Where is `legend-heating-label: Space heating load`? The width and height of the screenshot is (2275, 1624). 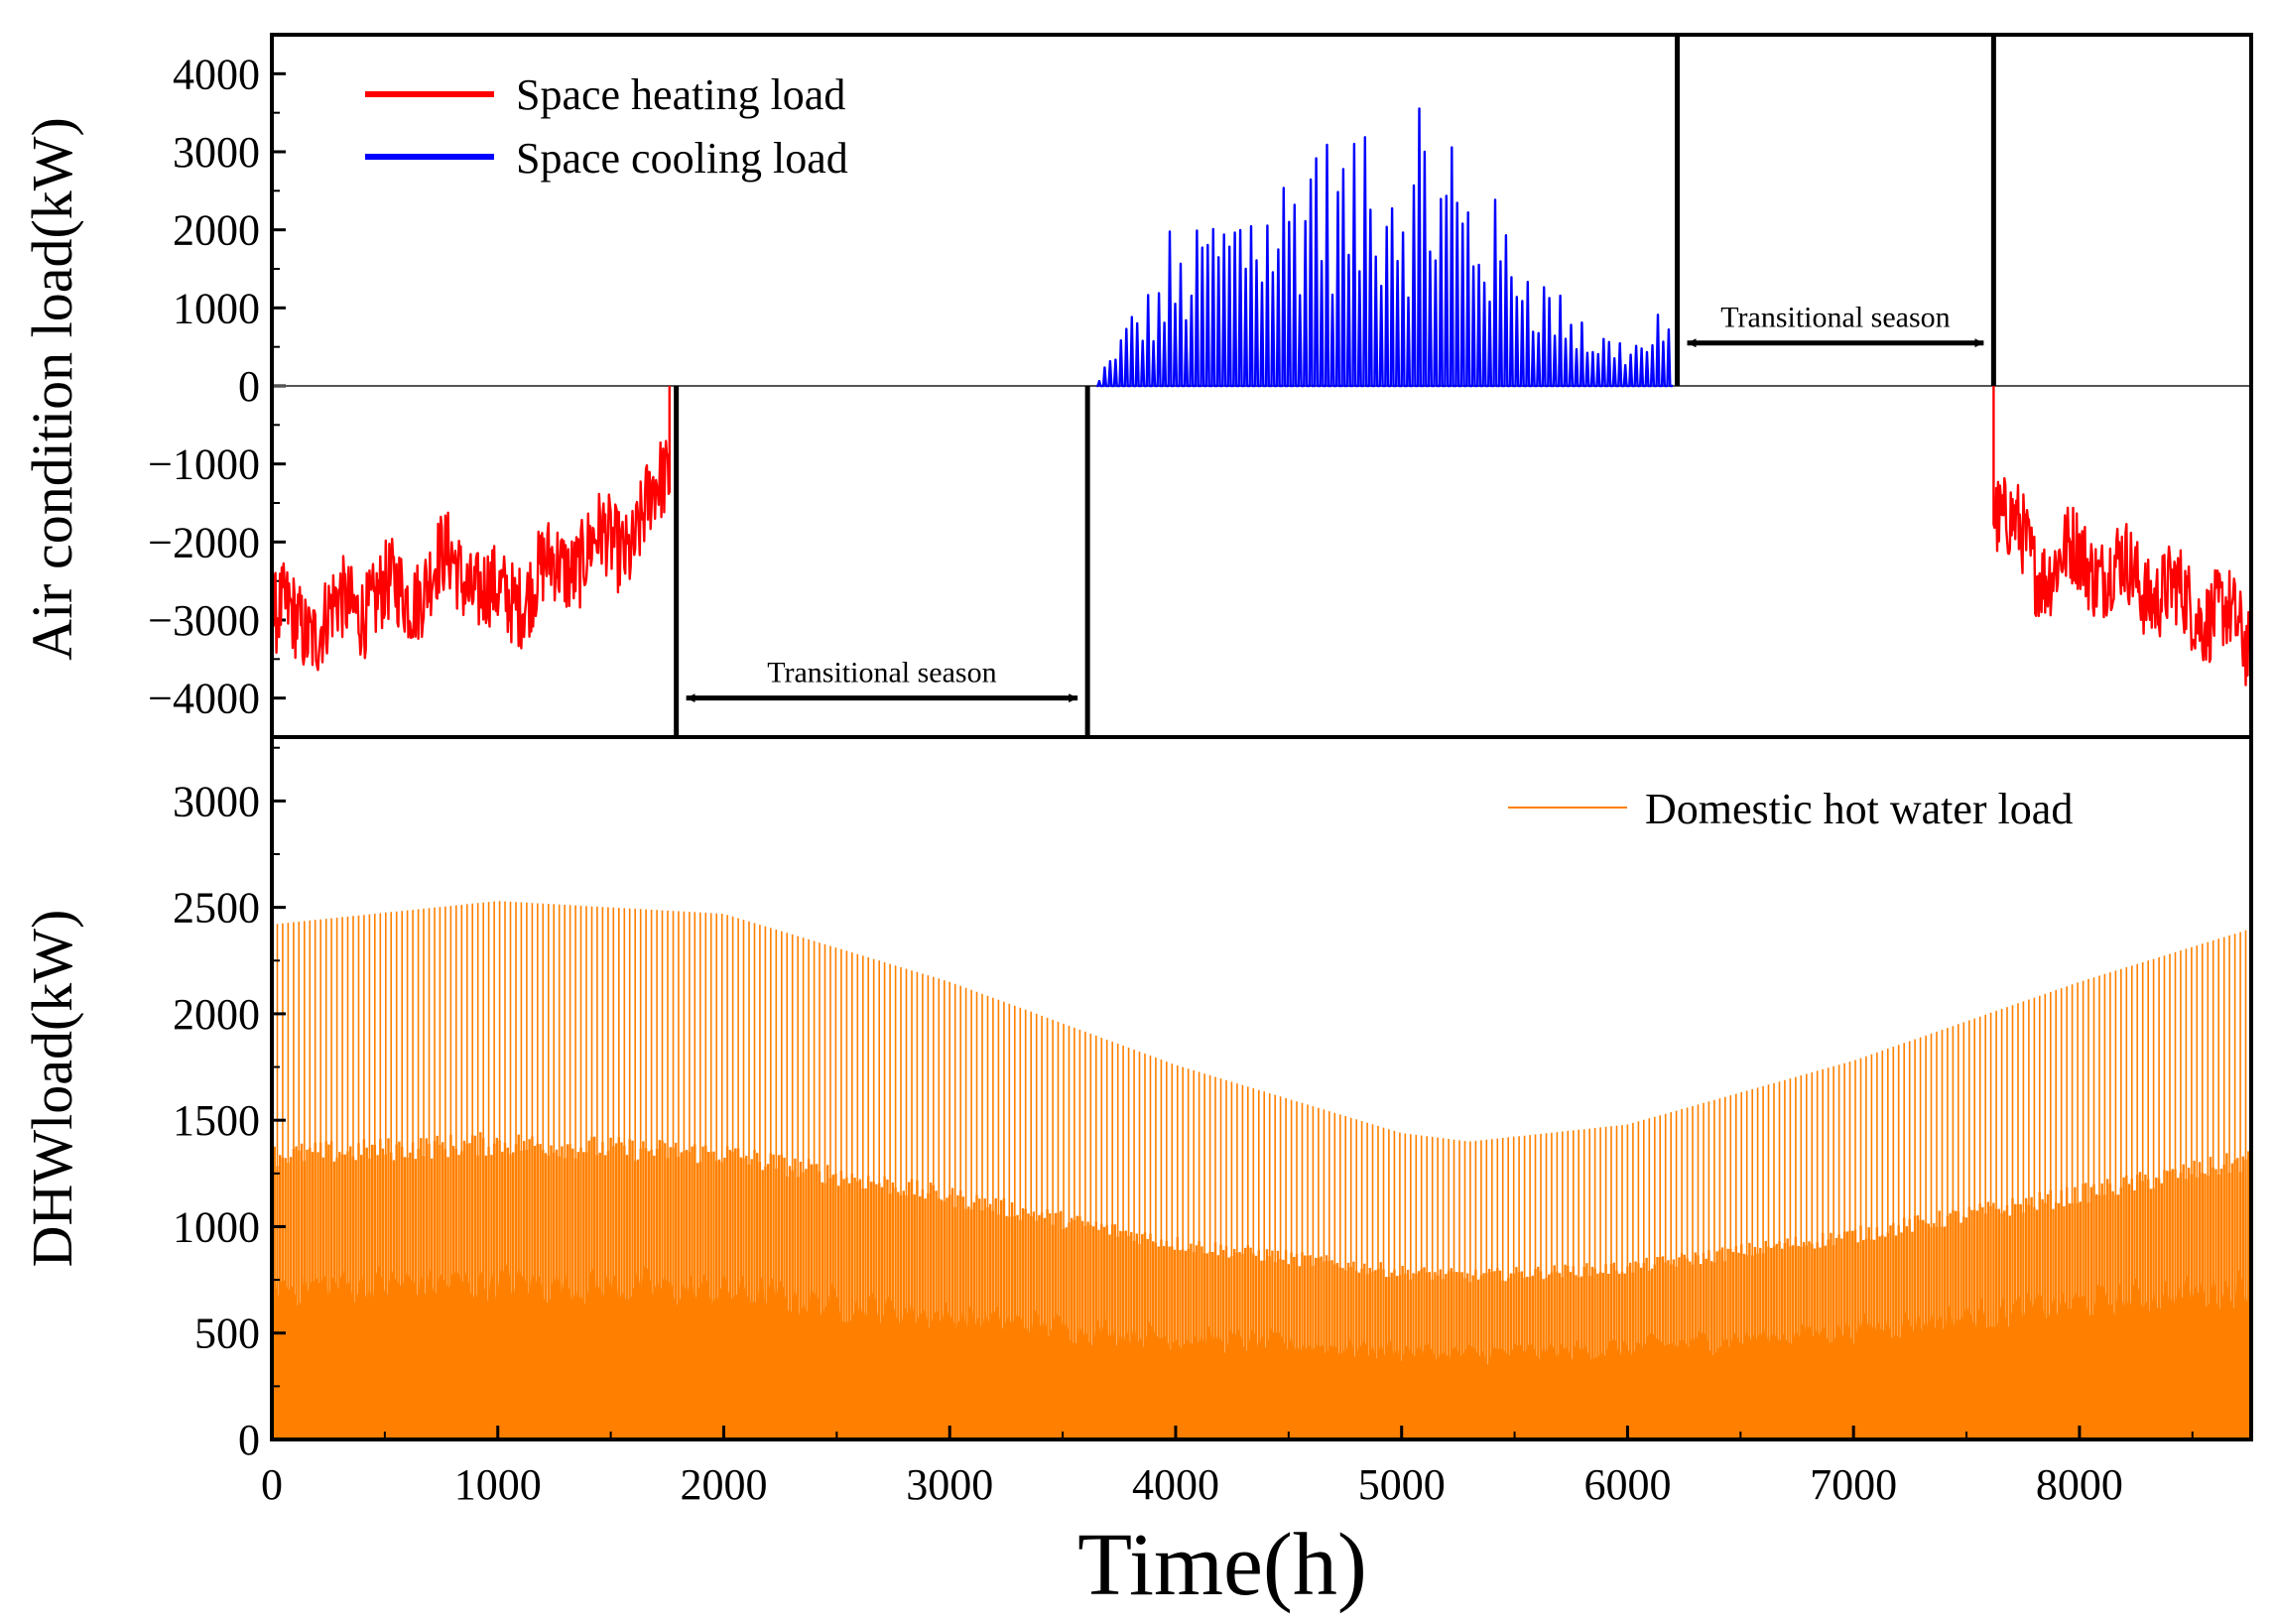 legend-heating-label: Space heating load is located at coordinates (680, 94).